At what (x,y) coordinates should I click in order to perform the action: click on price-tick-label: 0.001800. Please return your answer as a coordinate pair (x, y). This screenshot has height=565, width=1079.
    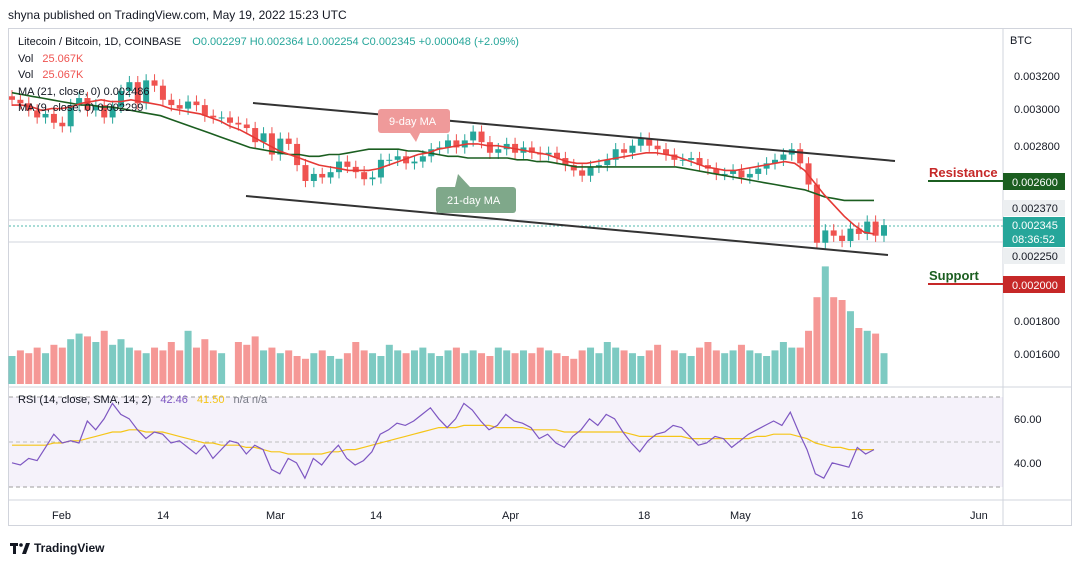
    Looking at the image, I should click on (1037, 322).